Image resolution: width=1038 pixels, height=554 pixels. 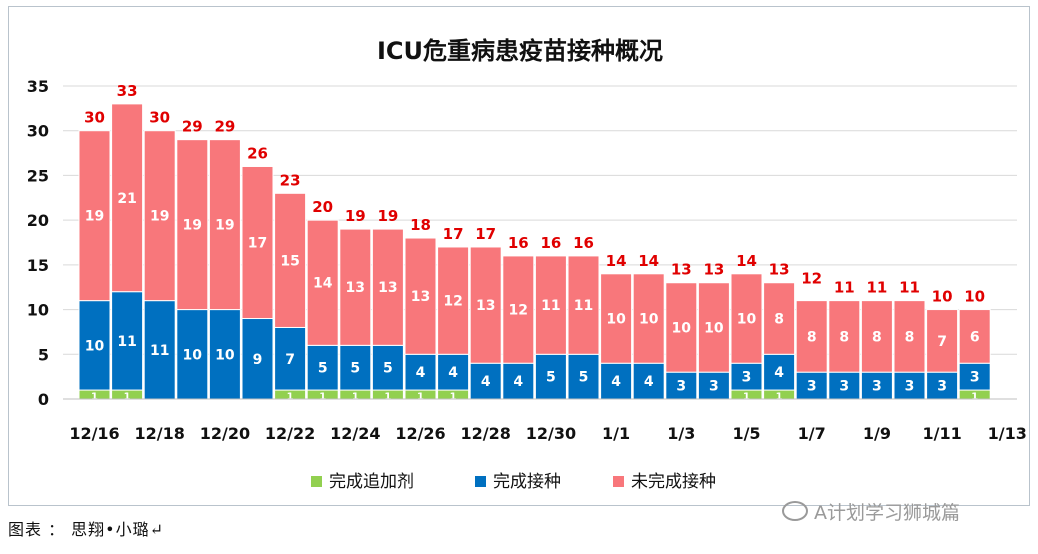 I want to click on total-label: 17, so click(x=485, y=234).